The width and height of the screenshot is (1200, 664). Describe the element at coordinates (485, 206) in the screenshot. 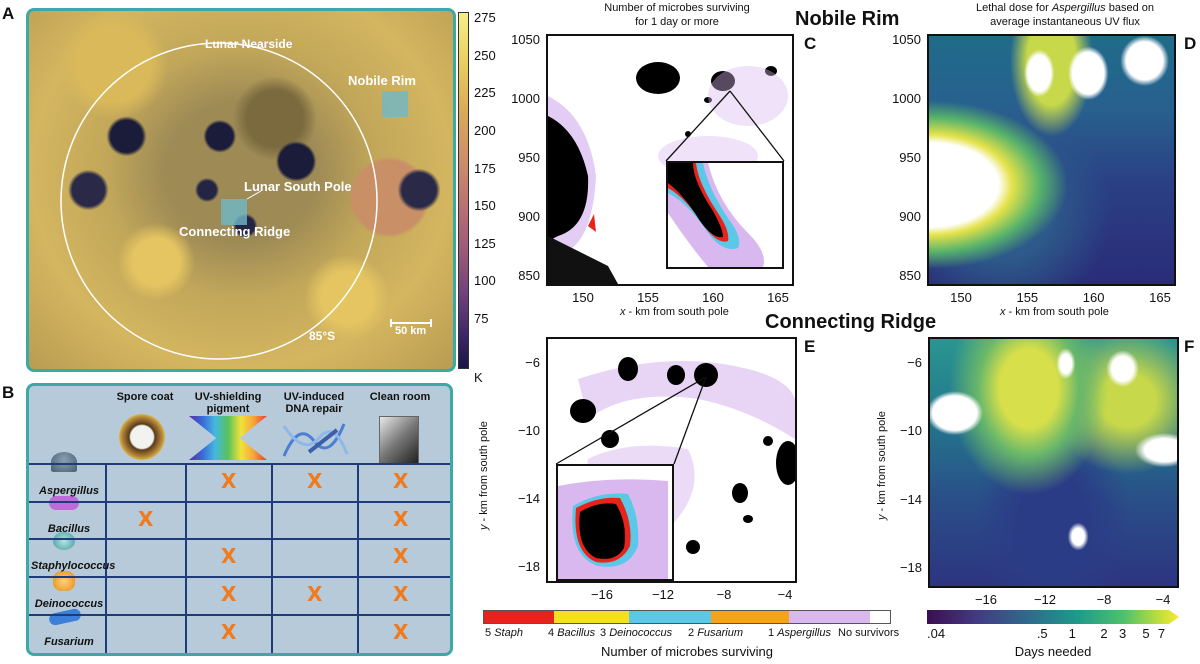

I see `colorbar-tick: 150` at that location.